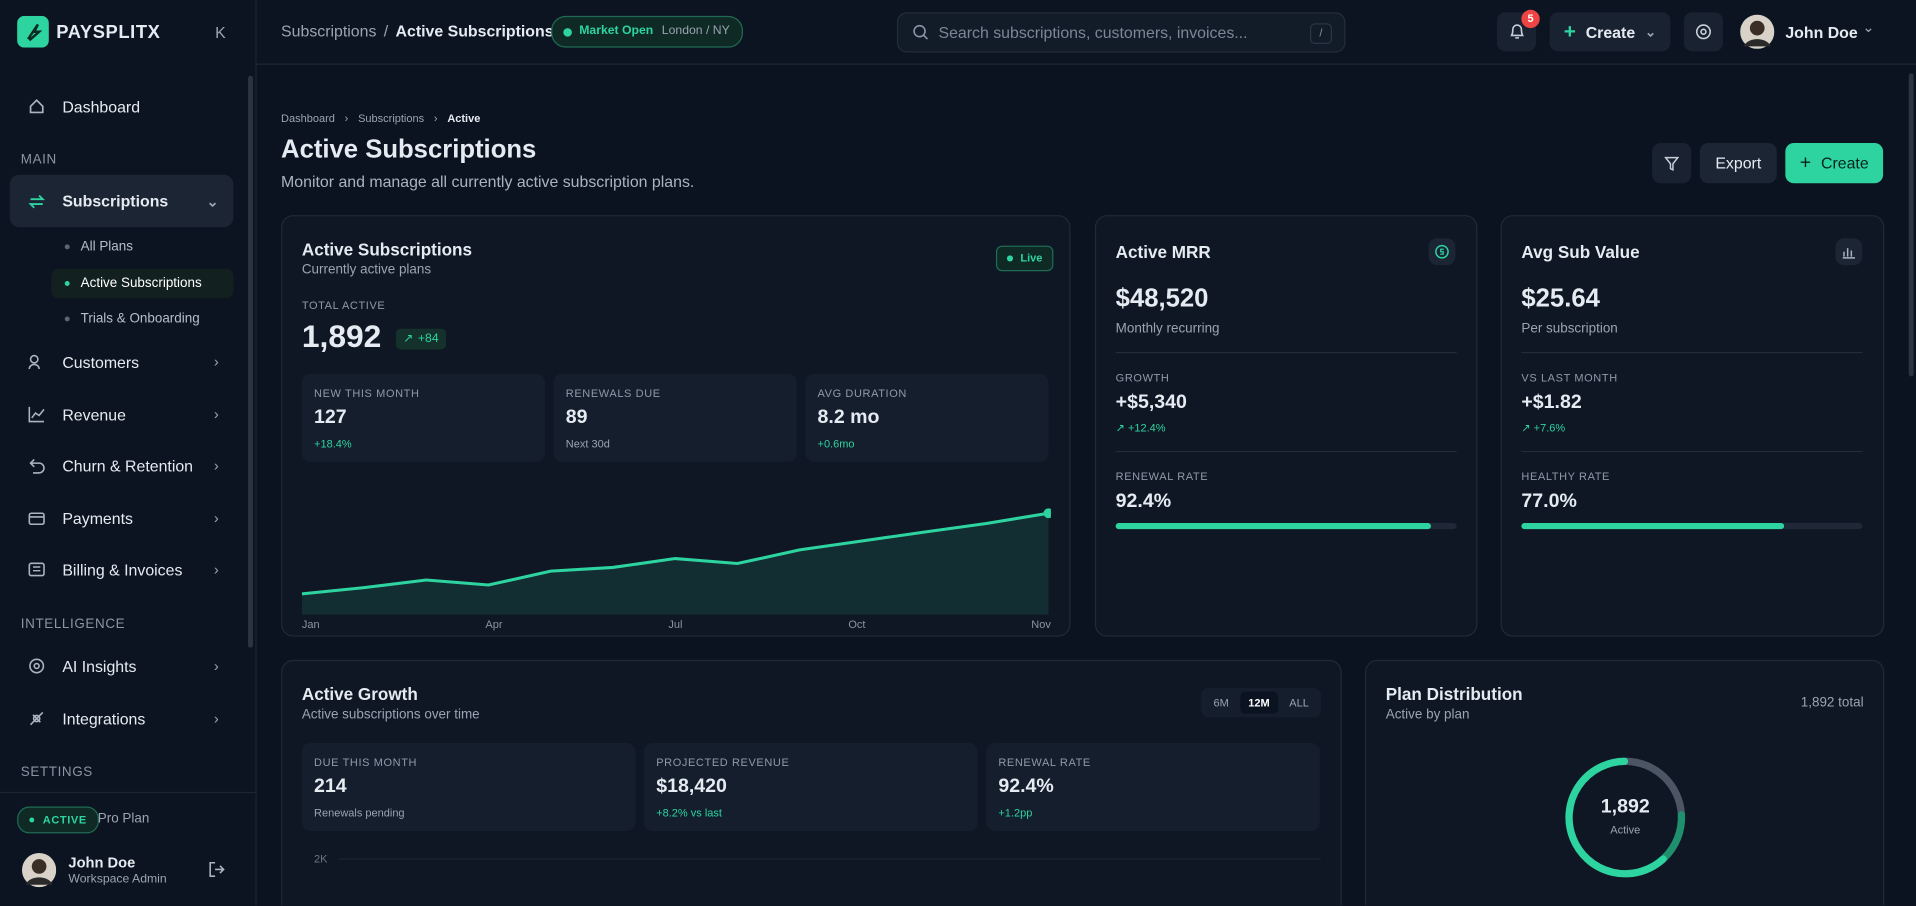 The height and width of the screenshot is (906, 1916). Describe the element at coordinates (1672, 163) in the screenshot. I see `filter-button` at that location.